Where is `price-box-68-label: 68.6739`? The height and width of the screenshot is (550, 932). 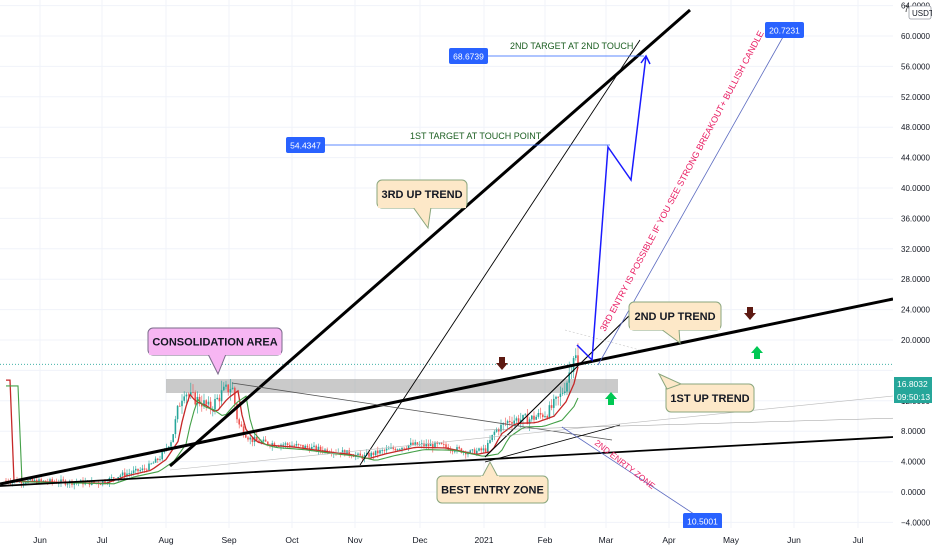
price-box-68-label: 68.6739 is located at coordinates (468, 57).